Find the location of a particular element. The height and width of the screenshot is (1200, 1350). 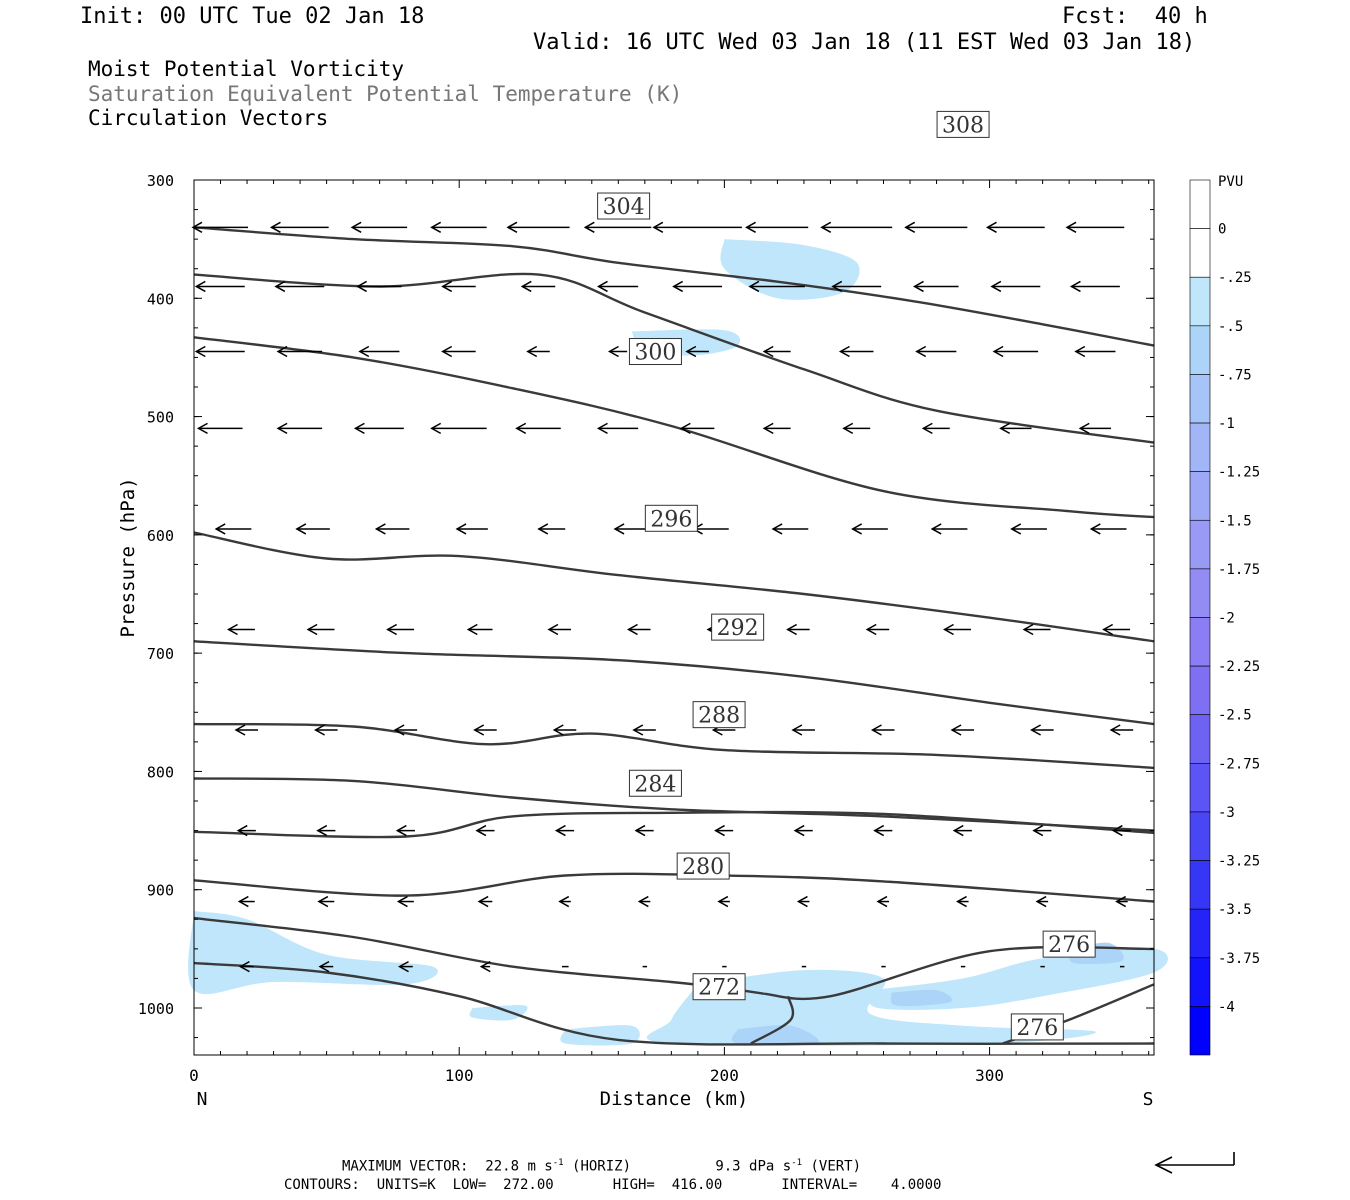

max-vert-value: 9.3 dPa s is located at coordinates (753, 1166).